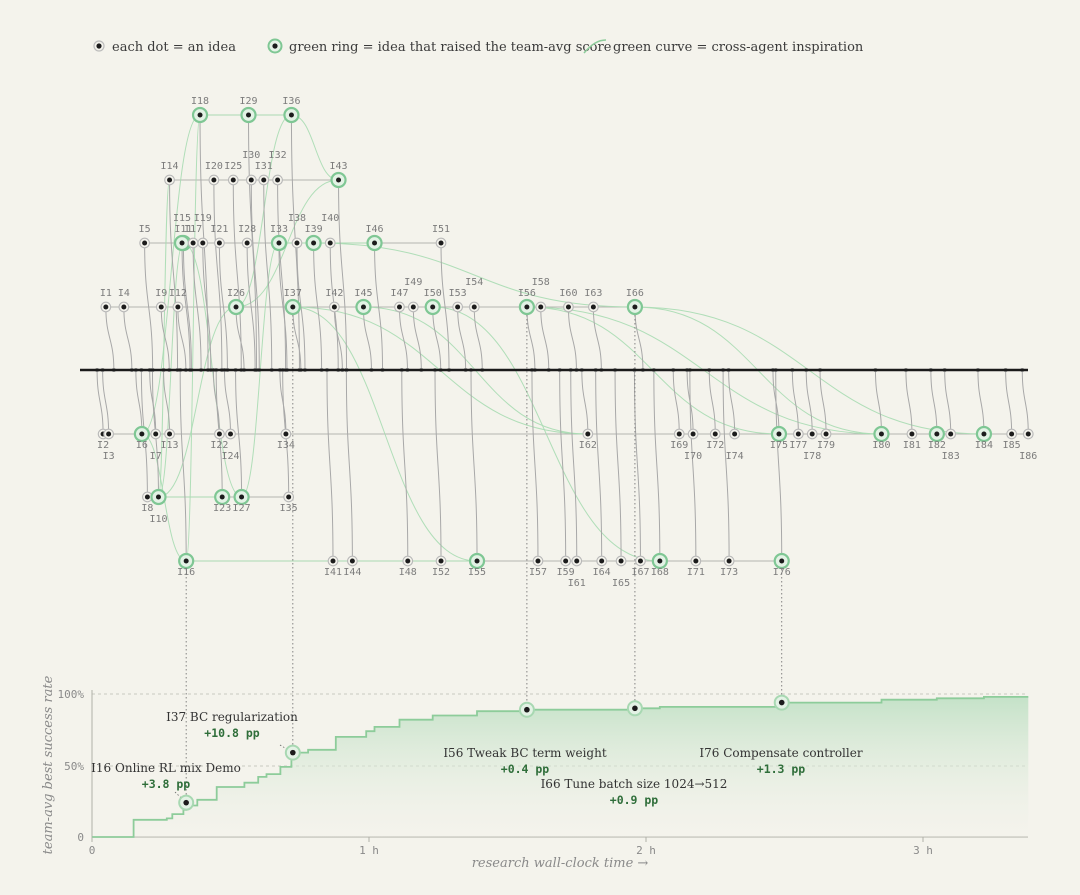  Describe the element at coordinates (242, 501) in the screenshot. I see `idea-node: I27` at that location.